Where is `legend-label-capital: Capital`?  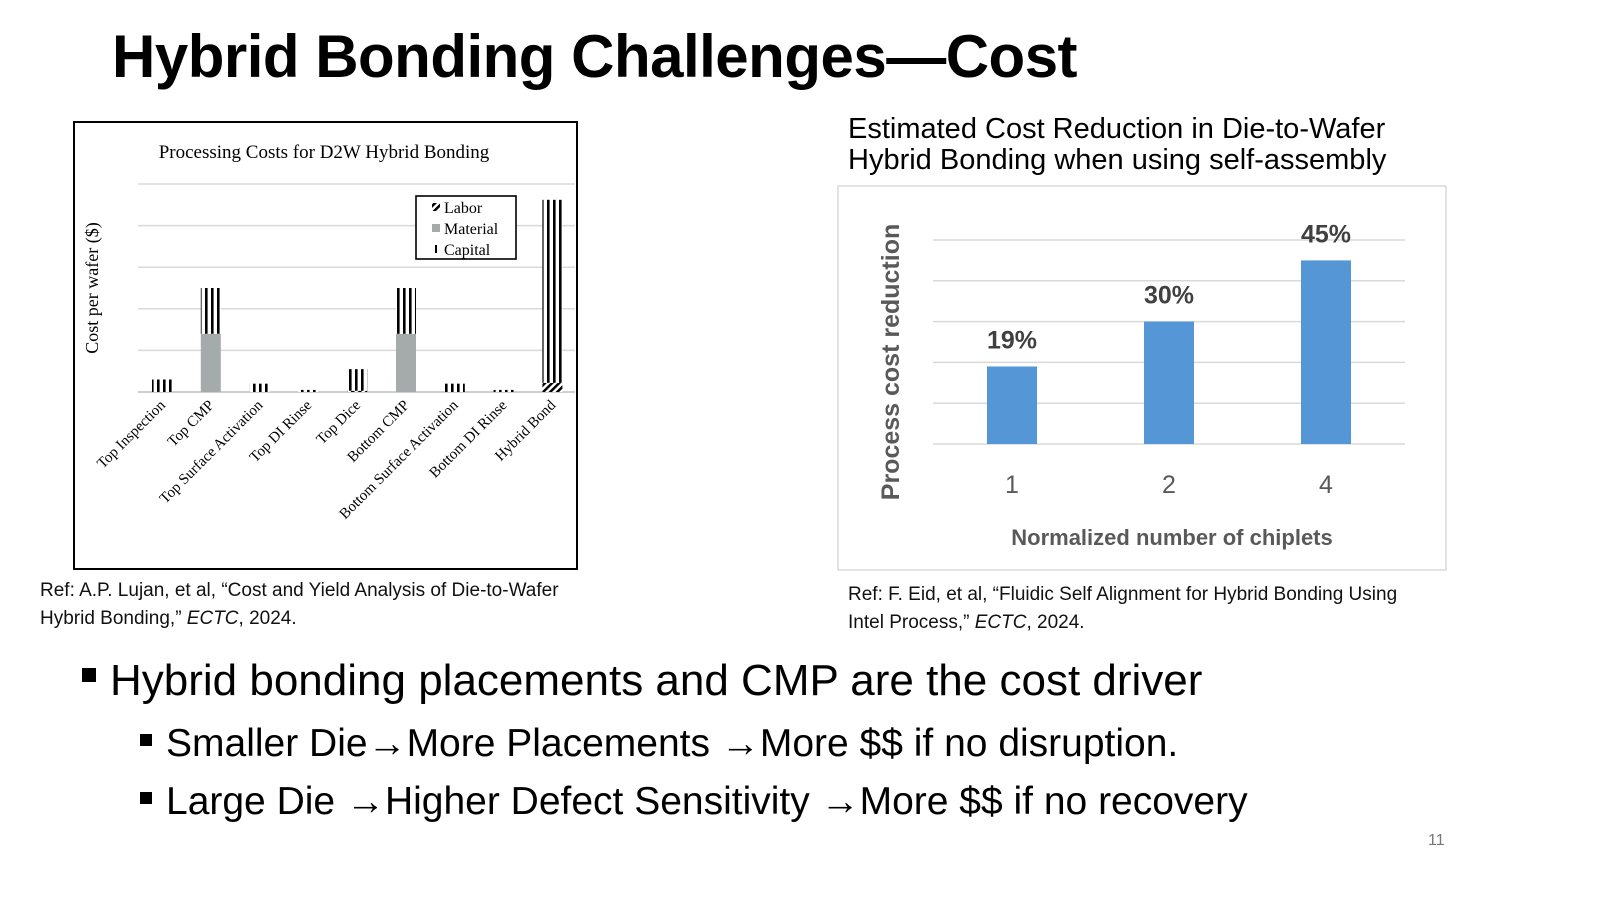
legend-label-capital: Capital is located at coordinates (467, 250).